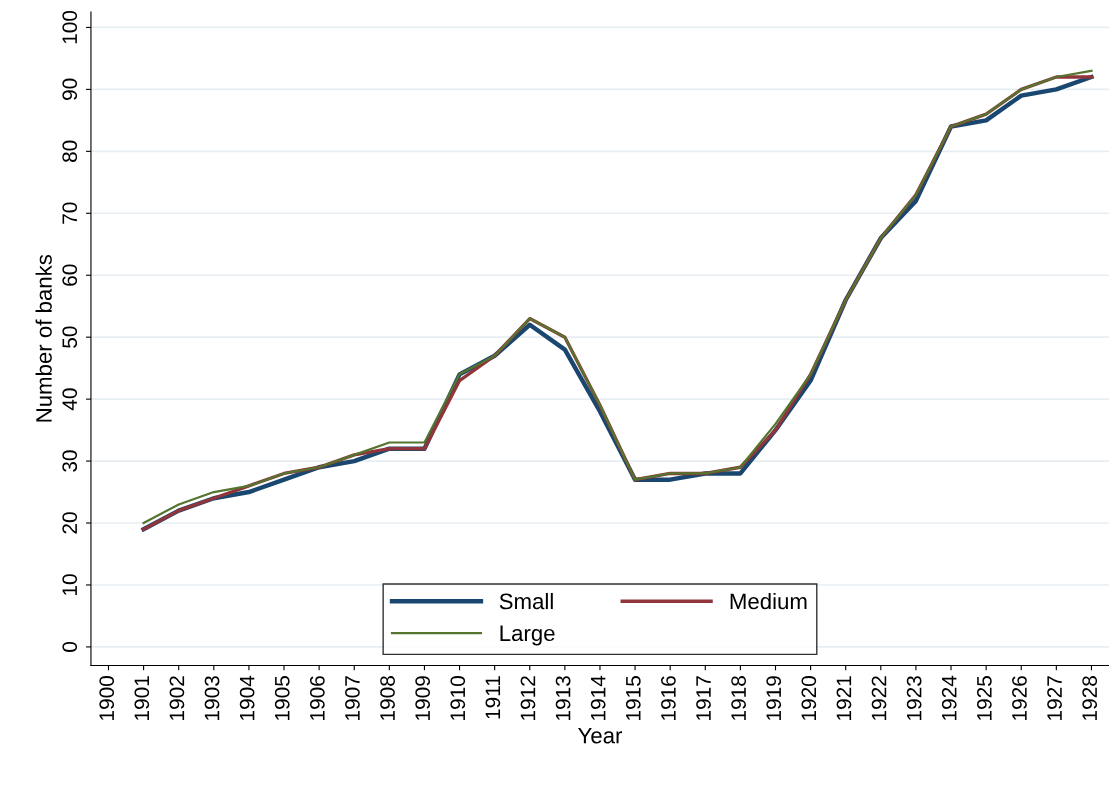  Describe the element at coordinates (527, 635) in the screenshot. I see `legend-label: Large` at that location.